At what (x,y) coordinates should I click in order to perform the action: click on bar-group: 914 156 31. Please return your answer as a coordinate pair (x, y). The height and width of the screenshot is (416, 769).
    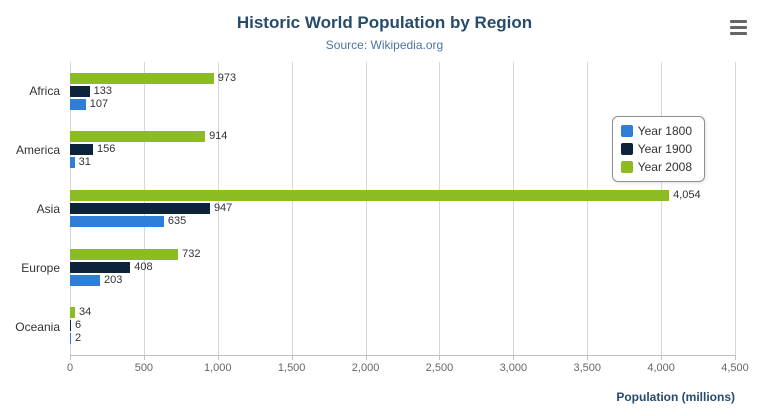
    Looking at the image, I should click on (402, 150).